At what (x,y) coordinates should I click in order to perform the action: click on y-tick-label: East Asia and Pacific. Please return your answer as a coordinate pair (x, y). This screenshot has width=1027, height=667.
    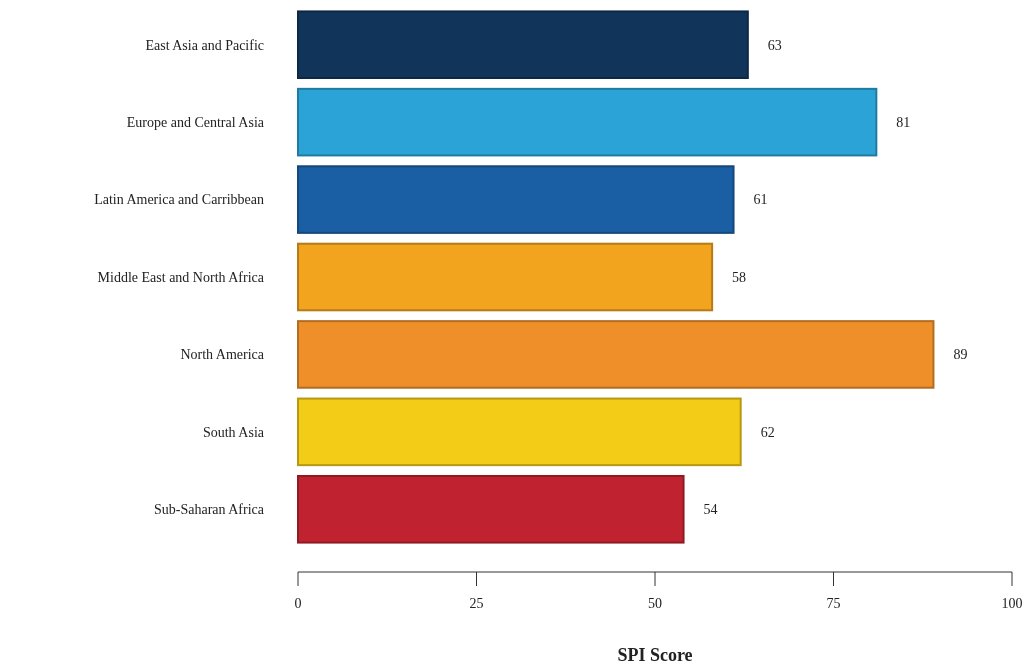
    Looking at the image, I should click on (204, 45).